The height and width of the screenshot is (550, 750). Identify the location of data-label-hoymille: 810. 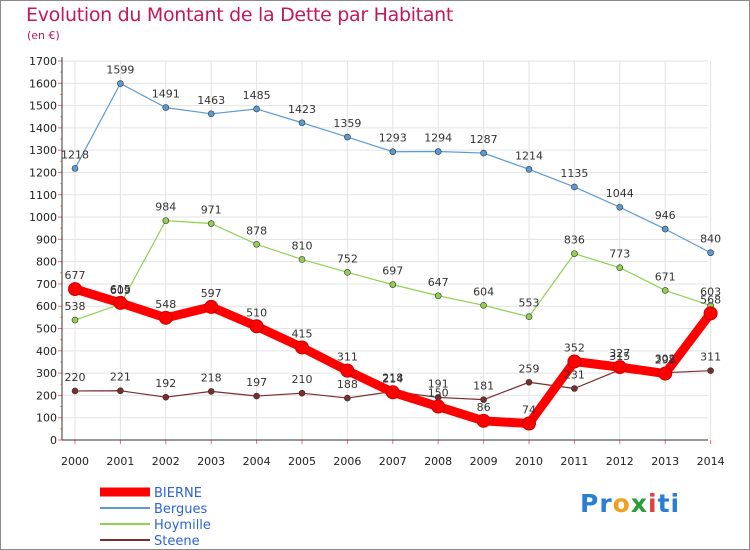
(302, 245).